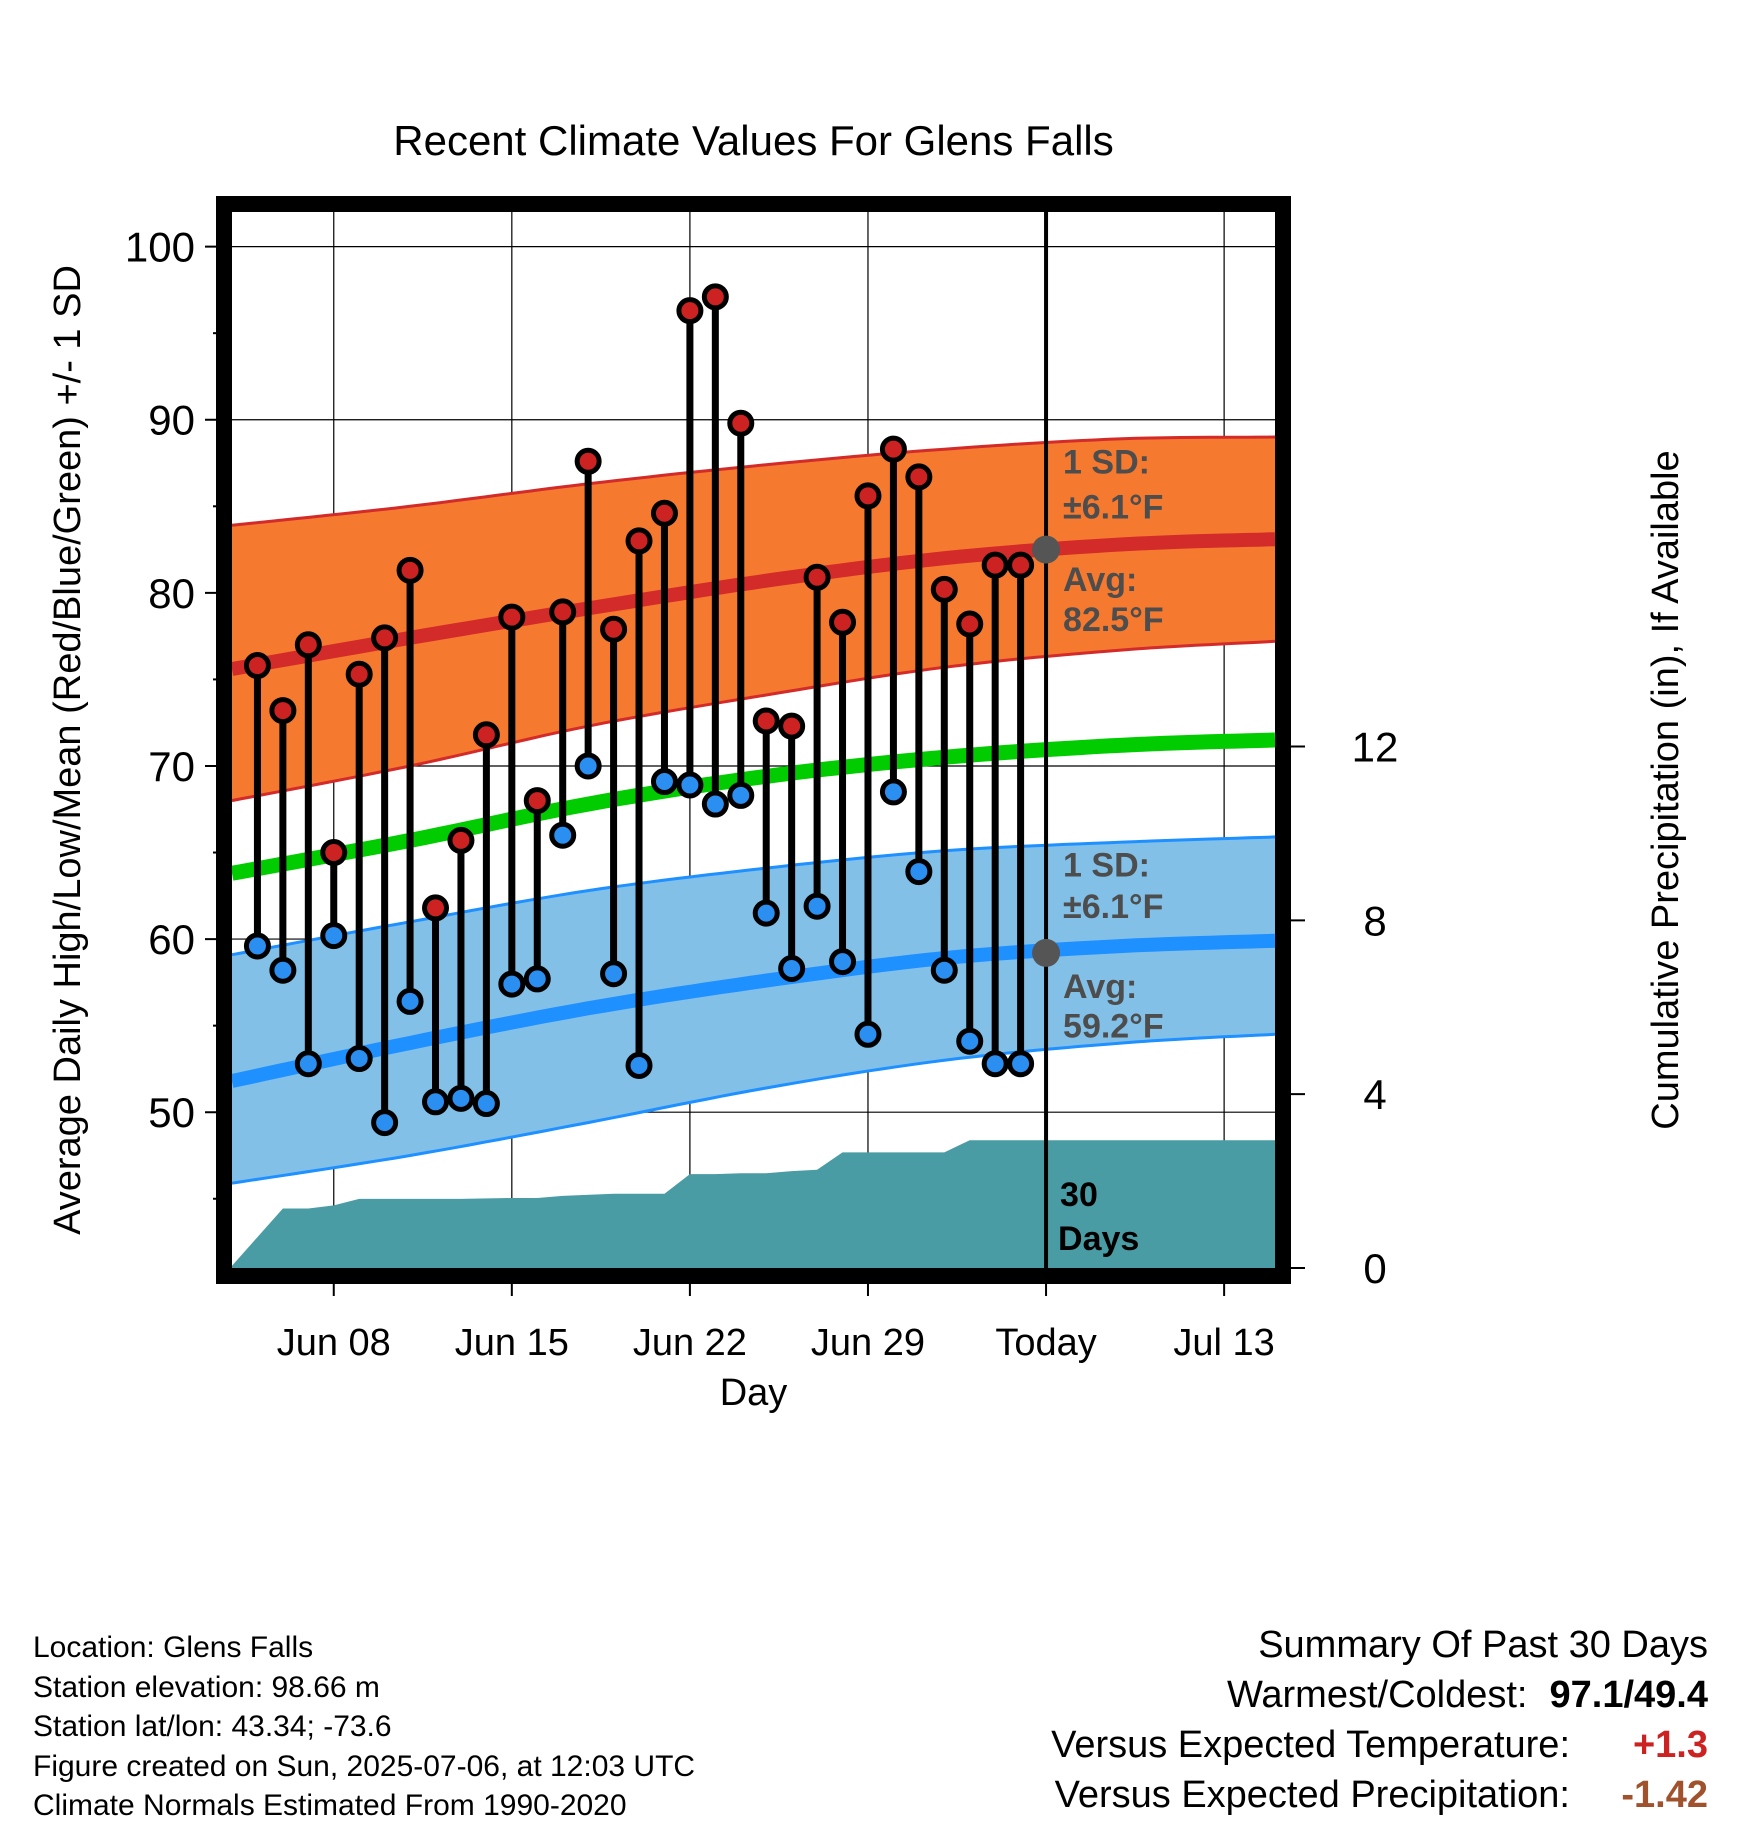 The width and height of the screenshot is (1748, 1828). Describe the element at coordinates (868, 1343) in the screenshot. I see `x-tick-label: Jun 29` at that location.